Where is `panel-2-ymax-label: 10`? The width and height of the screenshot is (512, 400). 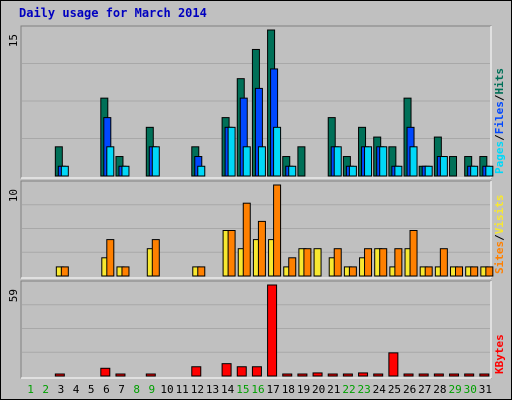
panel-2-ymax-label: 10 is located at coordinates (13, 195).